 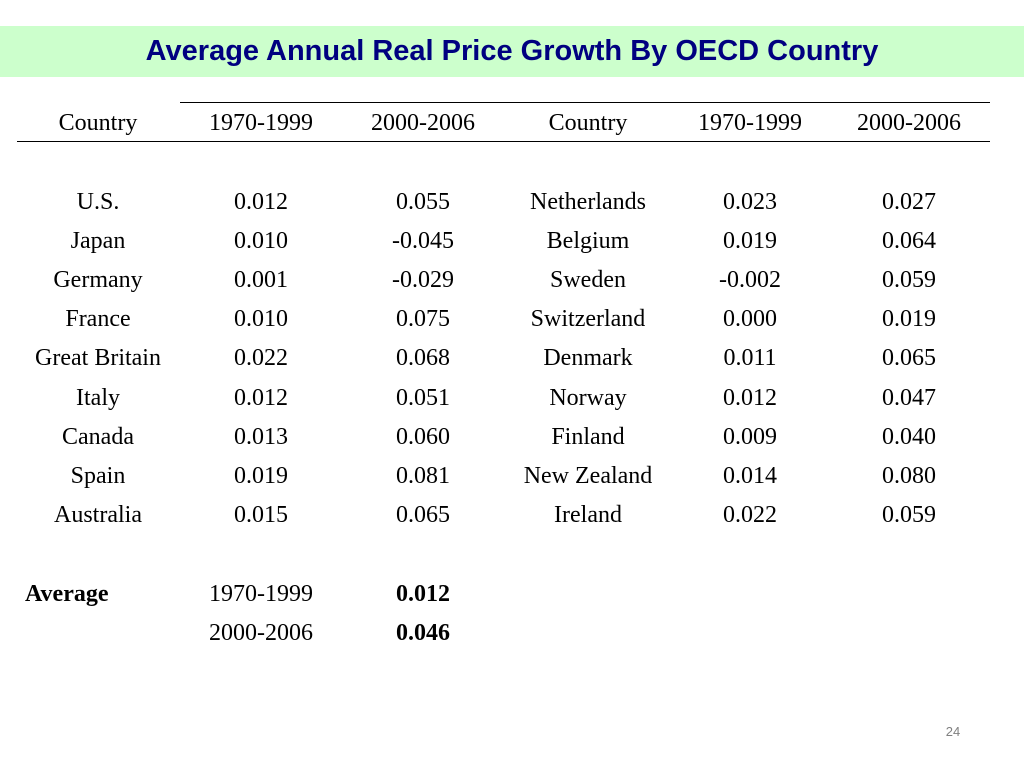 I want to click on growth-value: 0.080, so click(x=909, y=476).